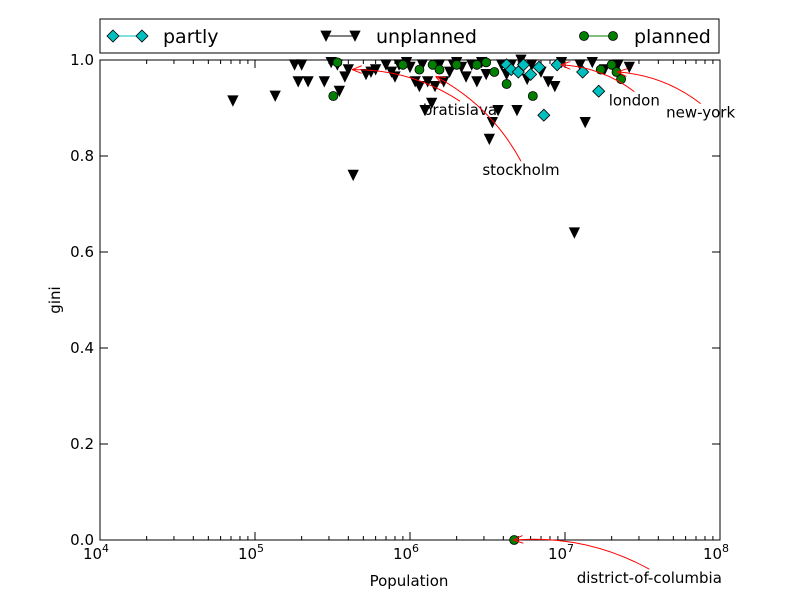 The width and height of the screenshot is (800, 600). I want to click on annotation-label: district-of-columbia, so click(649, 578).